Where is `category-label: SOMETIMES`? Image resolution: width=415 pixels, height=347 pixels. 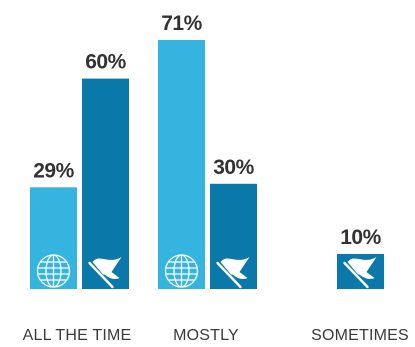 category-label: SOMETIMES is located at coordinates (360, 335).